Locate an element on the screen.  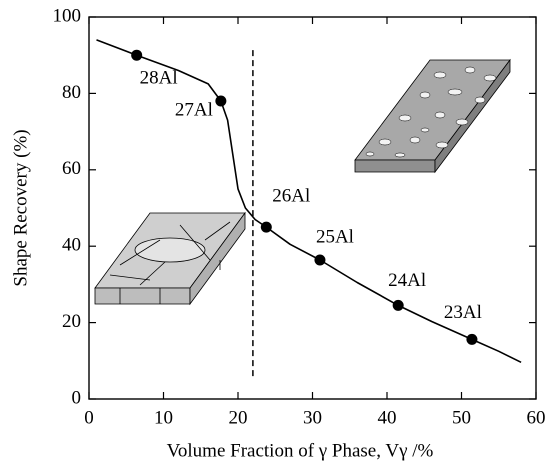
x-tick-label: 40 is located at coordinates (387, 417).